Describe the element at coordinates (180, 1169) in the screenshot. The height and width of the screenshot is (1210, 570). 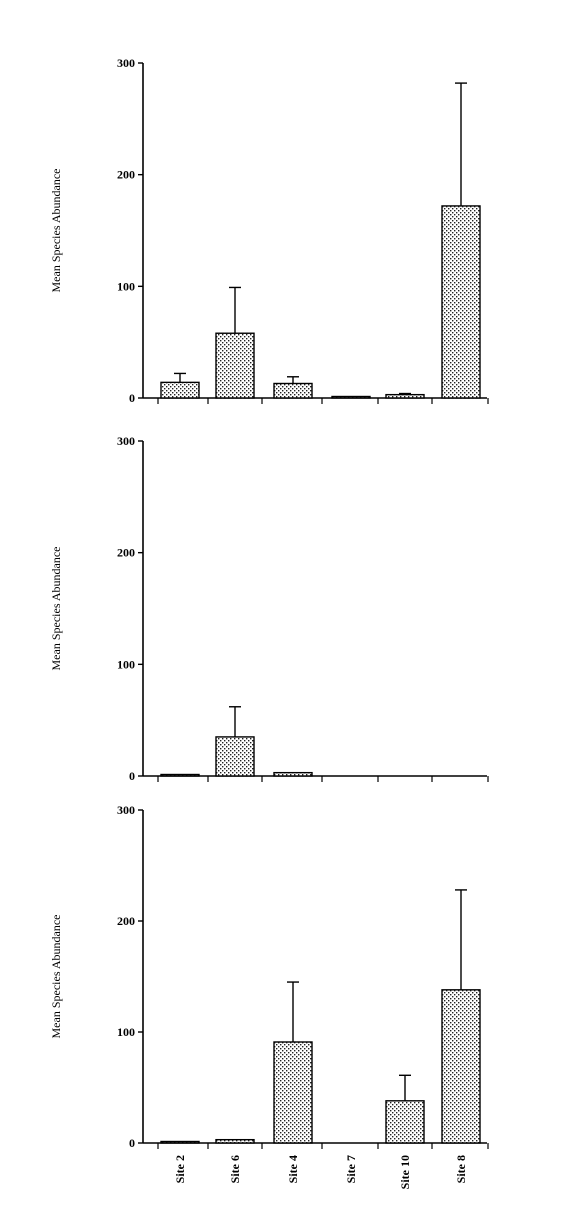
I see `x-tick-label: Site 2` at that location.